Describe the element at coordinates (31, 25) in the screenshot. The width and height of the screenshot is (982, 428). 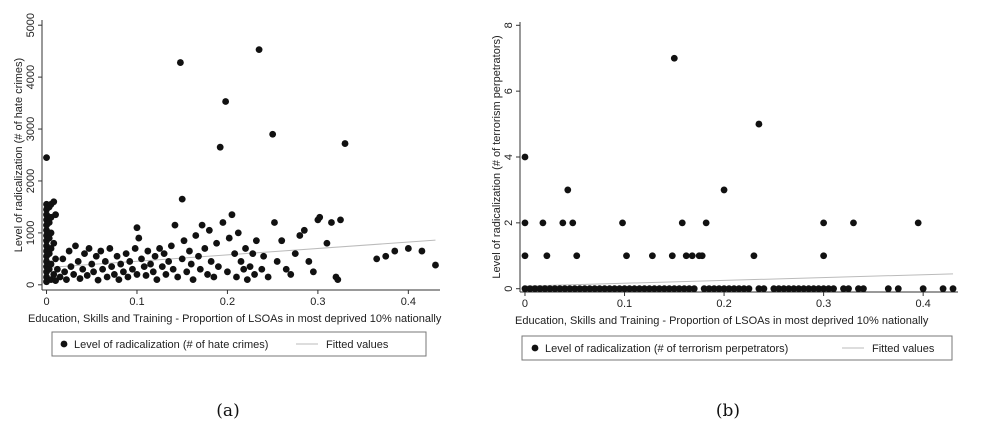
I see `panel-a-y-tick-label: 5000` at that location.